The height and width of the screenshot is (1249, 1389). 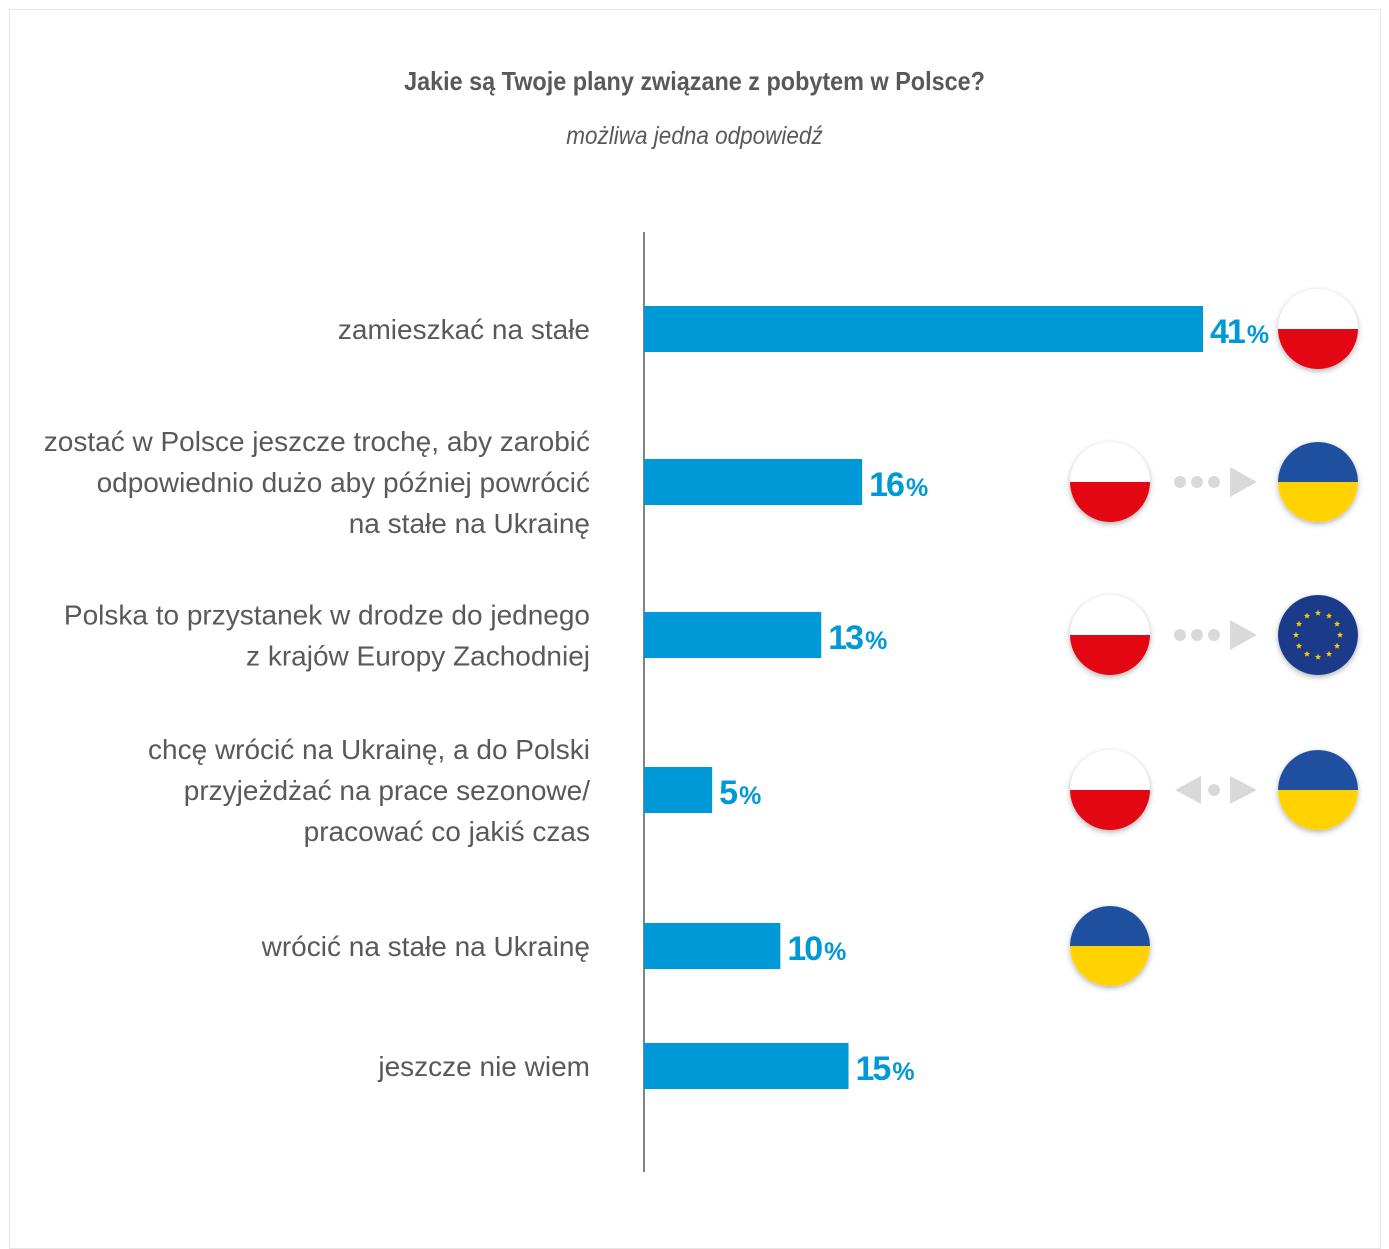 What do you see at coordinates (447, 831) in the screenshot?
I see `category-label: pracować co jakiś czas` at bounding box center [447, 831].